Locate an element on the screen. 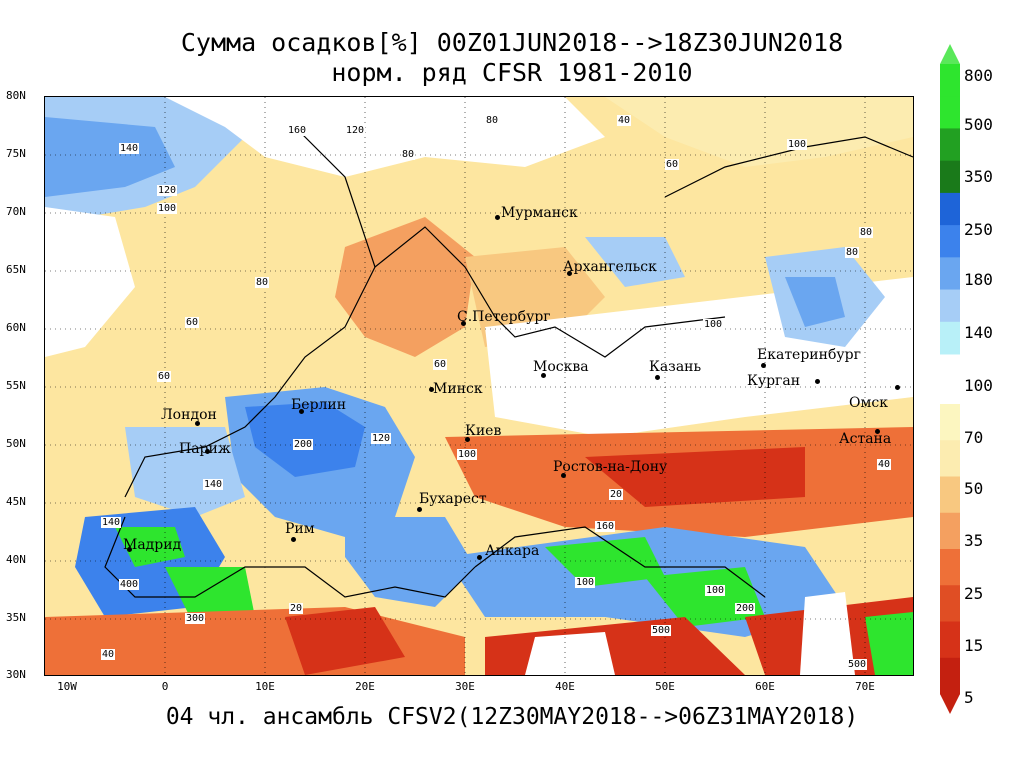 The image size is (1024, 768). city-label: Астана is located at coordinates (865, 439).